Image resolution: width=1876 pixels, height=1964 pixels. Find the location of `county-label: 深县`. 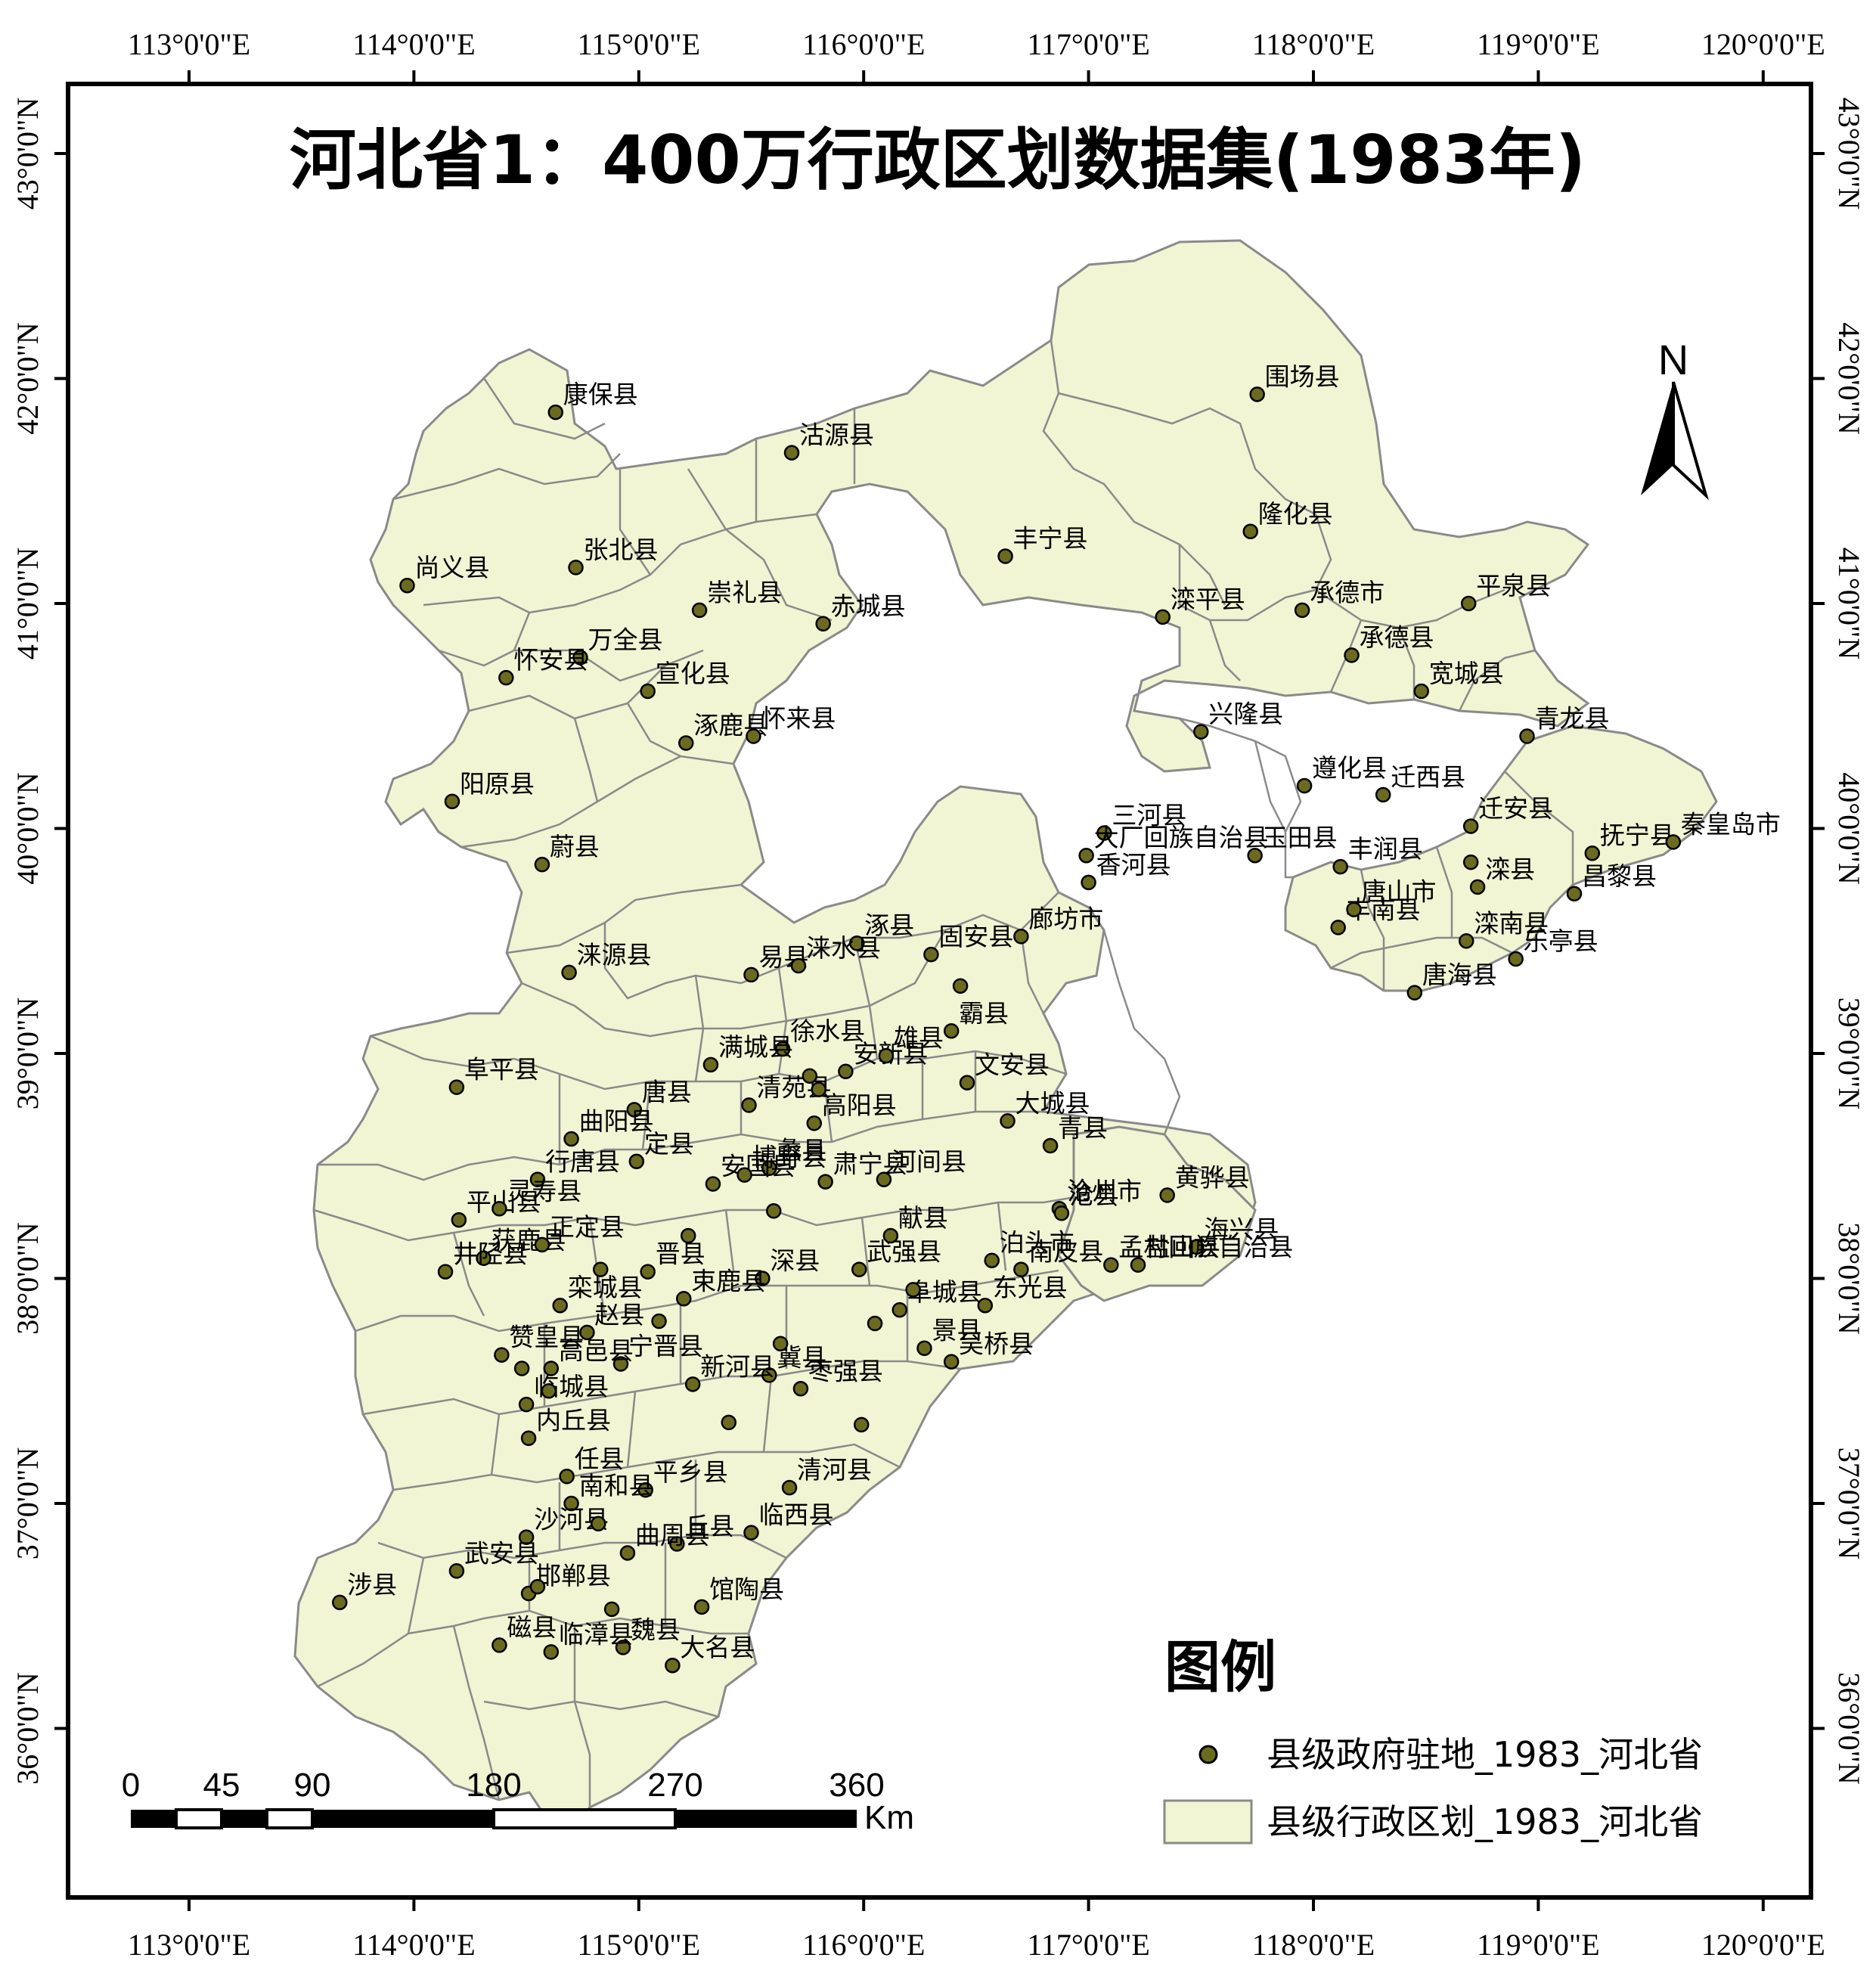

county-label: 深县 is located at coordinates (795, 1261).